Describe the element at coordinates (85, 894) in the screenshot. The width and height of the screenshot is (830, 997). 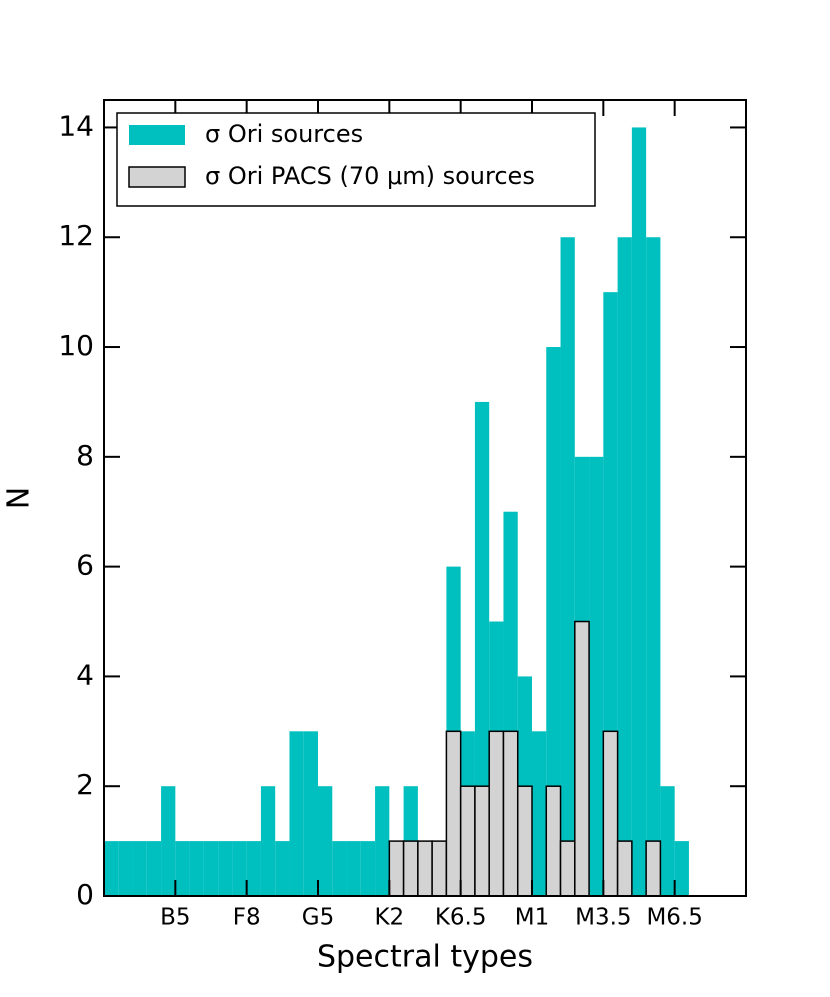
I see `y-tick-label: 0` at that location.